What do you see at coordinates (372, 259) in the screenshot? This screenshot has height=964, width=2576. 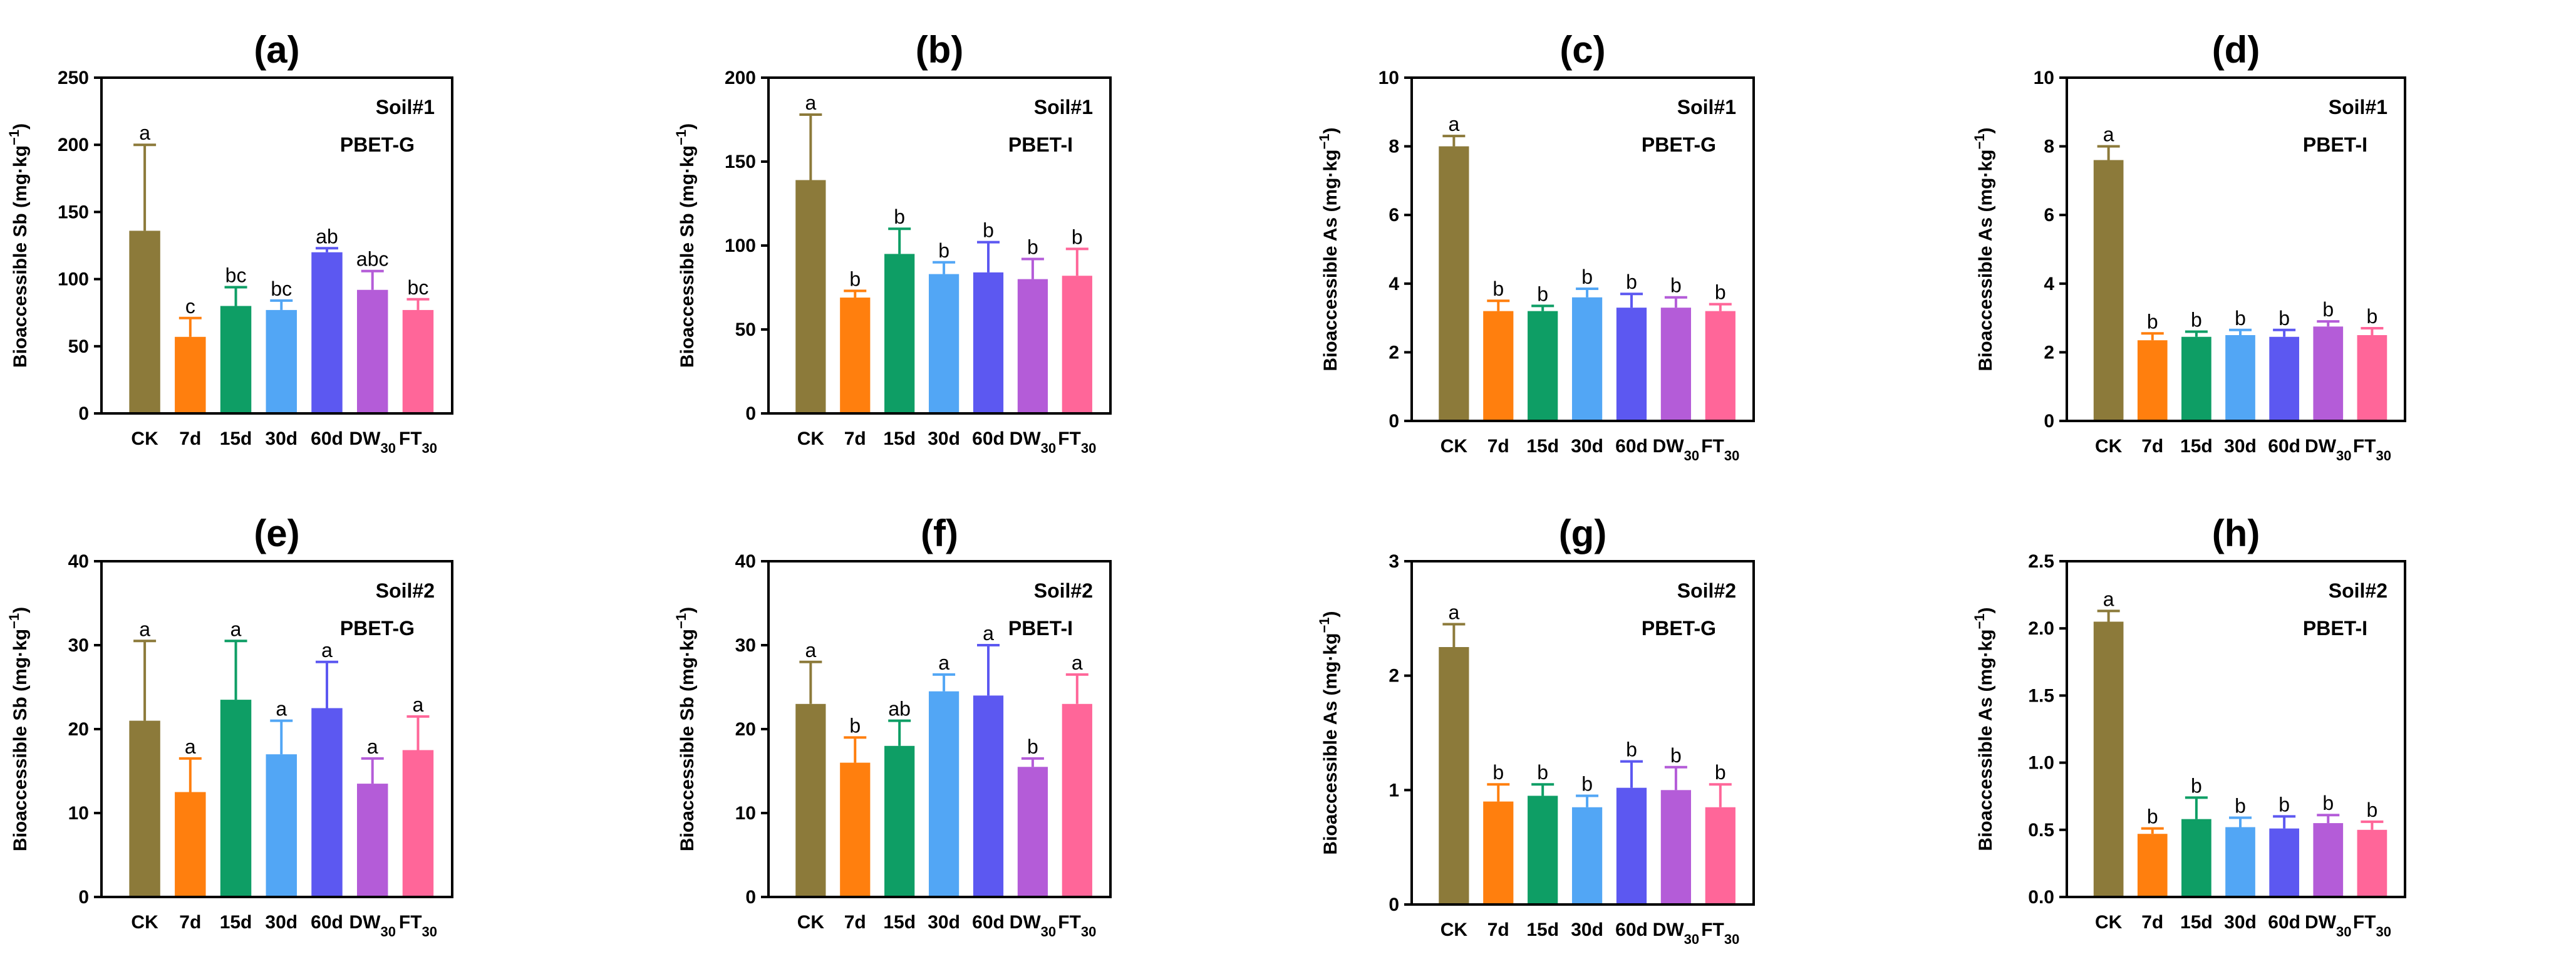 I see `significance-letter: abc` at bounding box center [372, 259].